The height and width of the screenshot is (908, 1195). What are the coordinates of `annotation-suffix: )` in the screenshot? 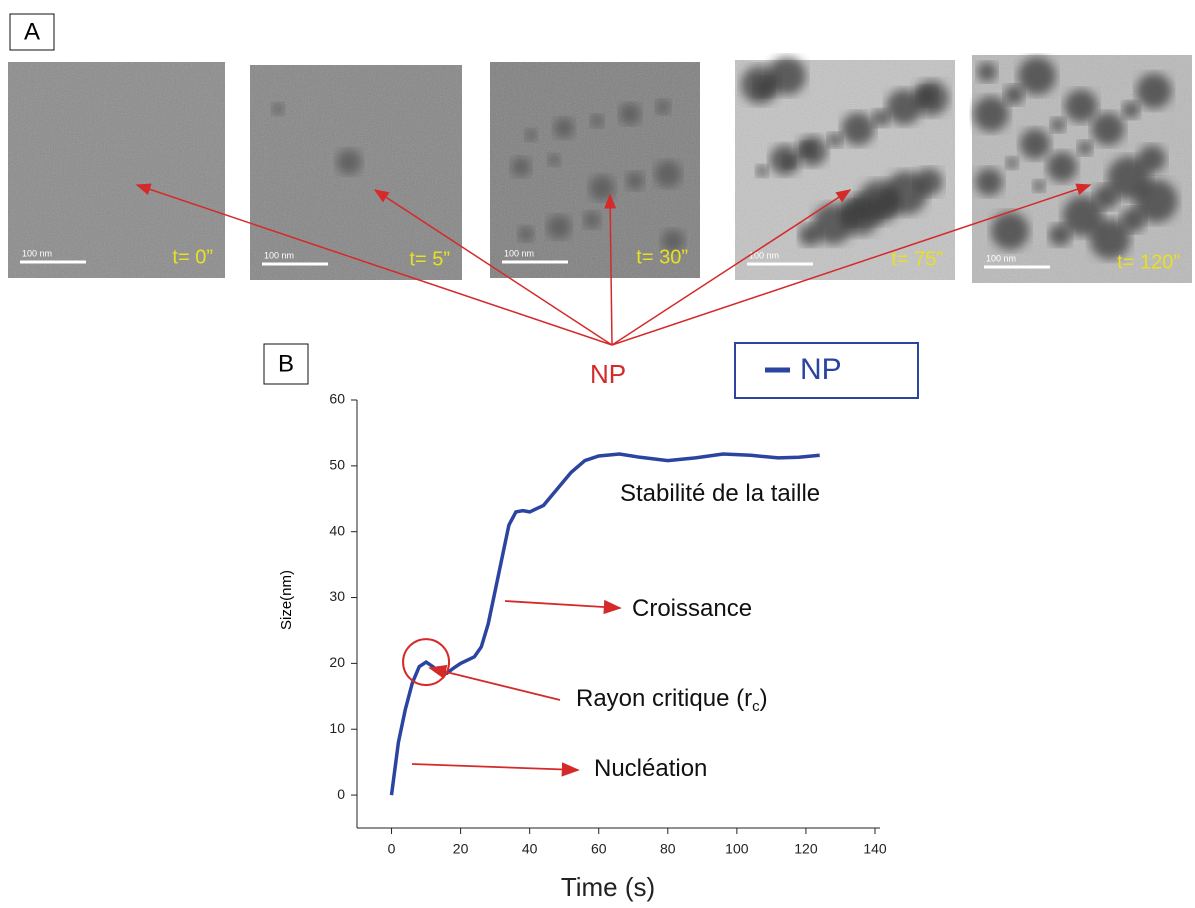 It's located at (764, 698).